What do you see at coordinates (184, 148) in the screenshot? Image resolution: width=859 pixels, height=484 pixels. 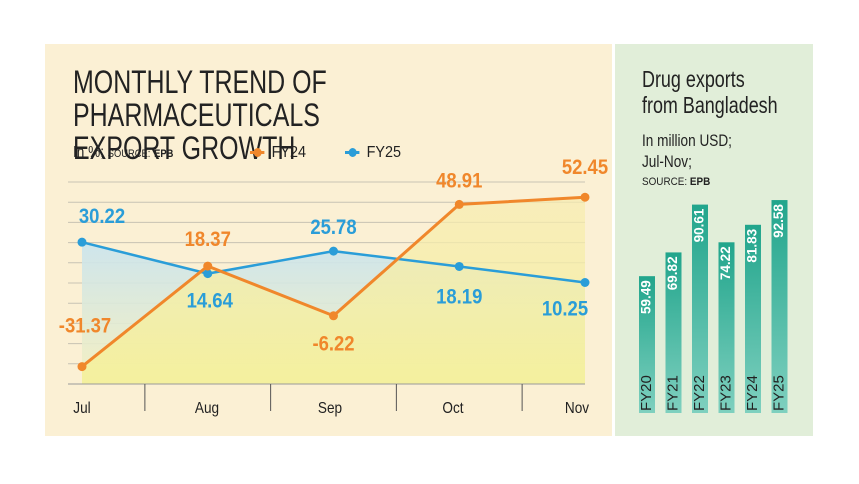 I see `chart-title-line-2: EXPORT GROWTH` at bounding box center [184, 148].